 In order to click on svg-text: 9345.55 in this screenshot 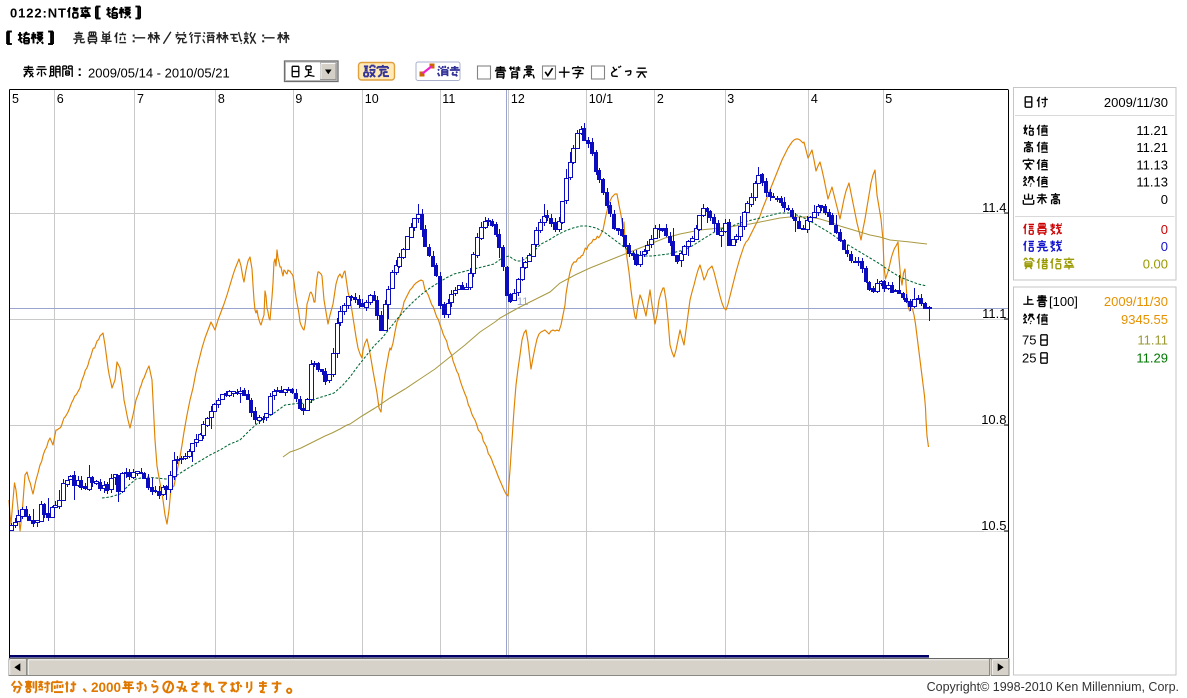, I will do `click(1144, 319)`.